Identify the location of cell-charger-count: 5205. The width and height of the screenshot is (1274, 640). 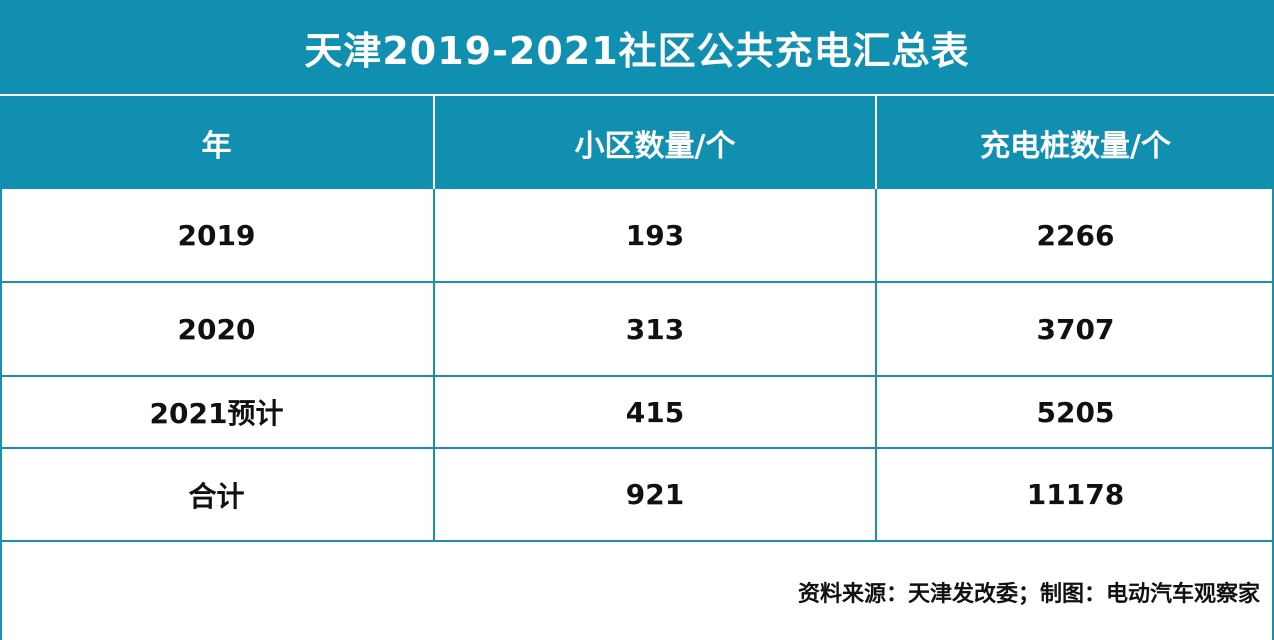
(1075, 412).